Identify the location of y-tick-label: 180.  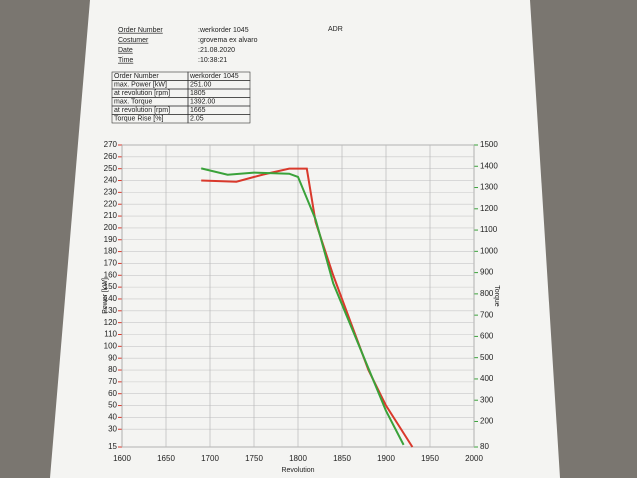
(111, 251).